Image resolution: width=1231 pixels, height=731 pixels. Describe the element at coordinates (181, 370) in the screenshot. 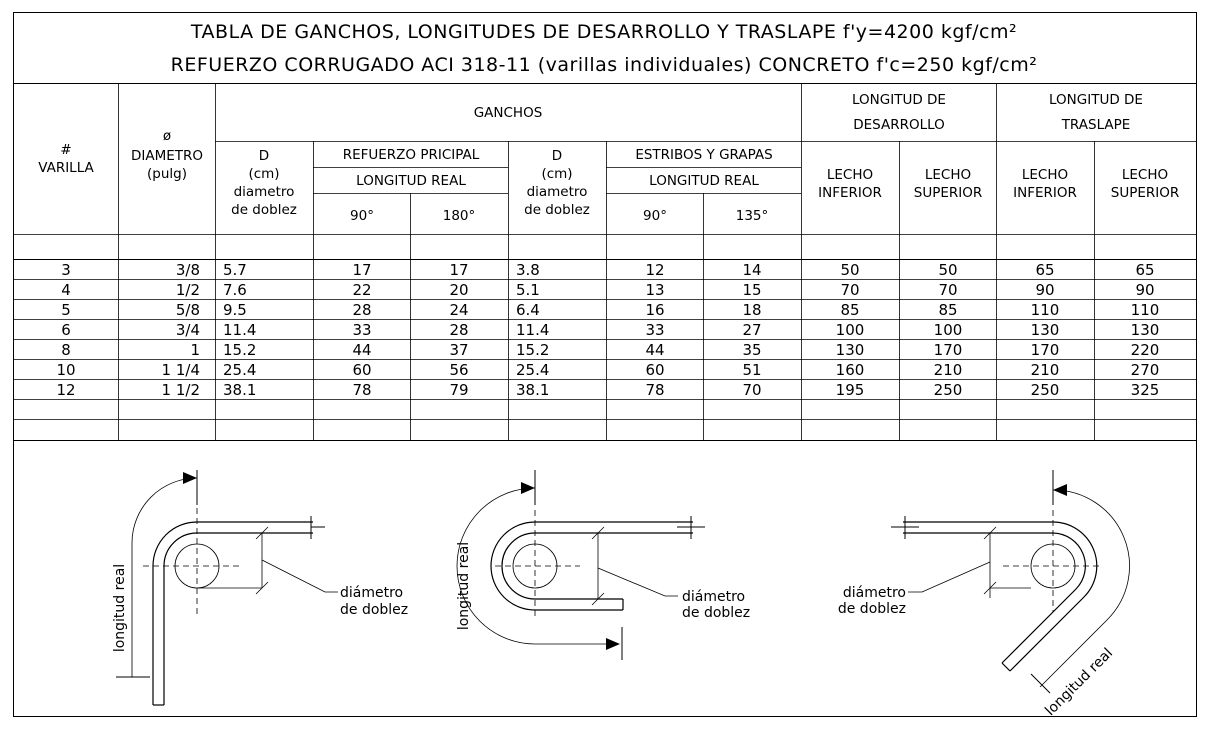

I see `cell-diametro: 1 1/4` at that location.